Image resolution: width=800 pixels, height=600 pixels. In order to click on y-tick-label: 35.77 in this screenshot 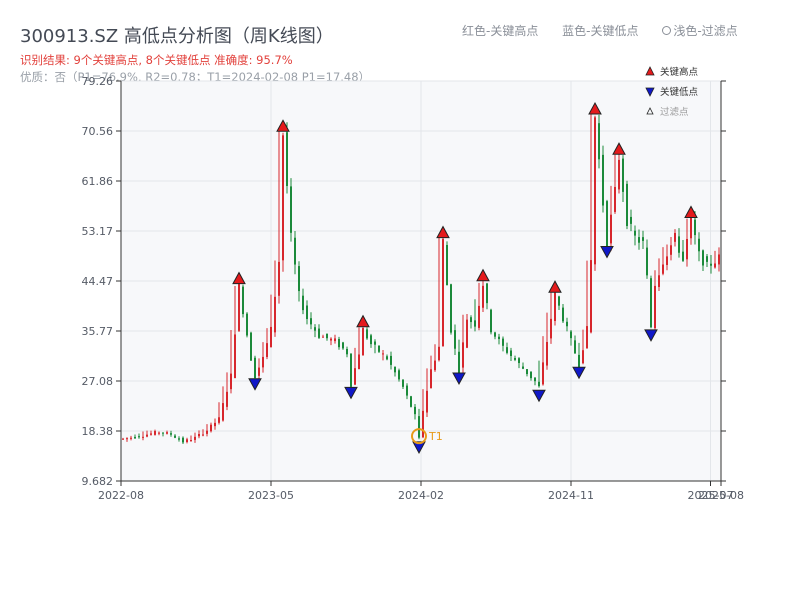, I will do `click(98, 331)`.